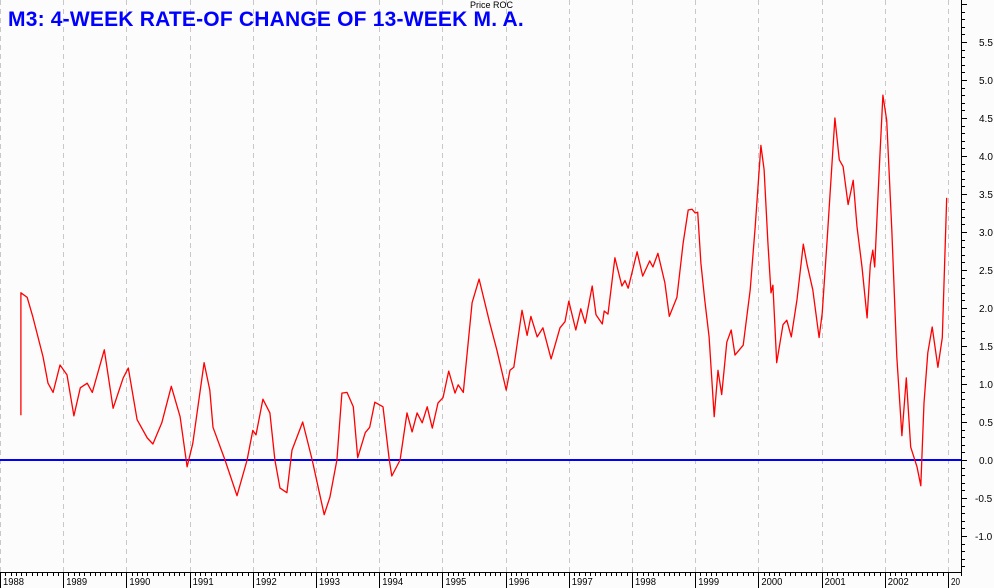 The height and width of the screenshot is (588, 994). I want to click on y-tick-label: 3.0, so click(986, 233).